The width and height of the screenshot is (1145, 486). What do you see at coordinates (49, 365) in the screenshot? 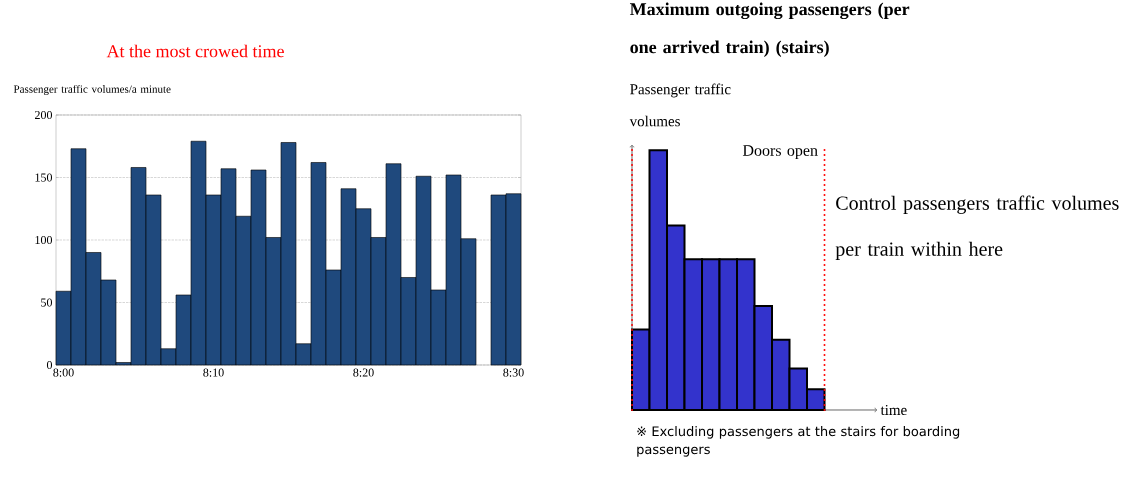
I see `y-tick-label: 0` at bounding box center [49, 365].